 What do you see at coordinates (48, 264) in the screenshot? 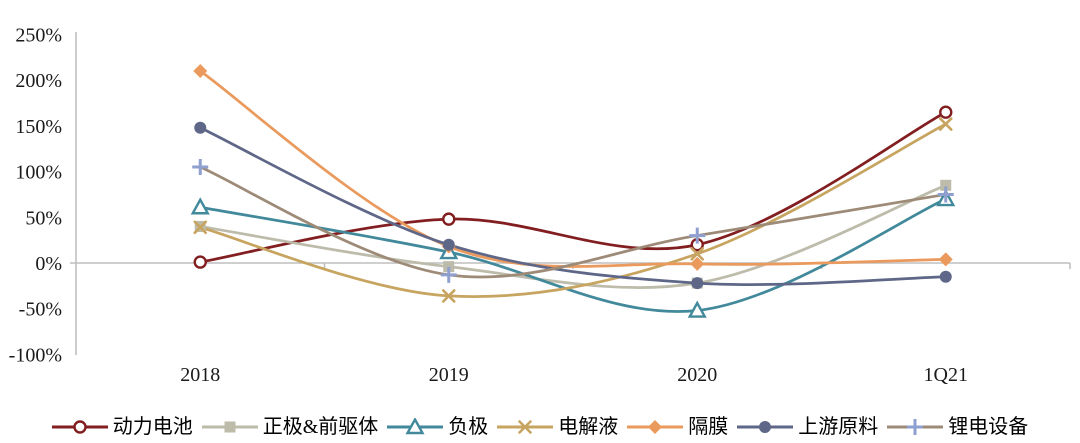
I see `y-axis-tick-label: 0%` at bounding box center [48, 264].